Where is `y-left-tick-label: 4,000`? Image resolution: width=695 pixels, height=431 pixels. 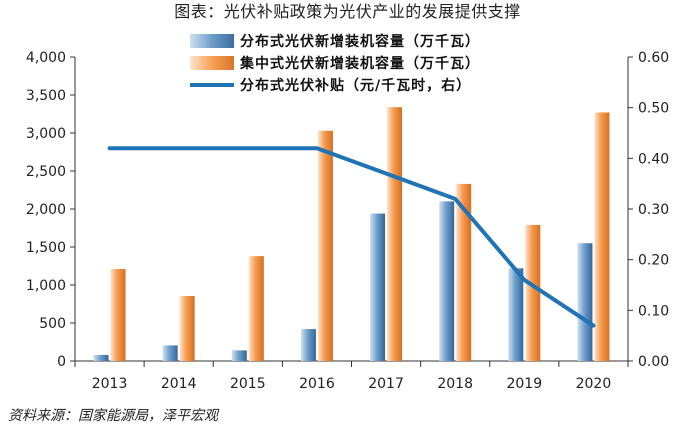
y-left-tick-label: 4,000 is located at coordinates (46, 58).